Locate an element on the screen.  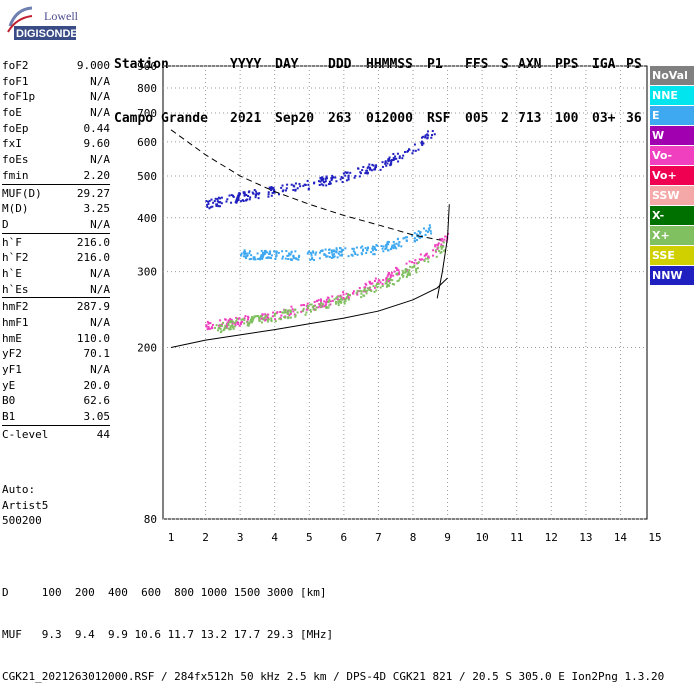
param-key: foF1 is located at coordinates (15, 81).